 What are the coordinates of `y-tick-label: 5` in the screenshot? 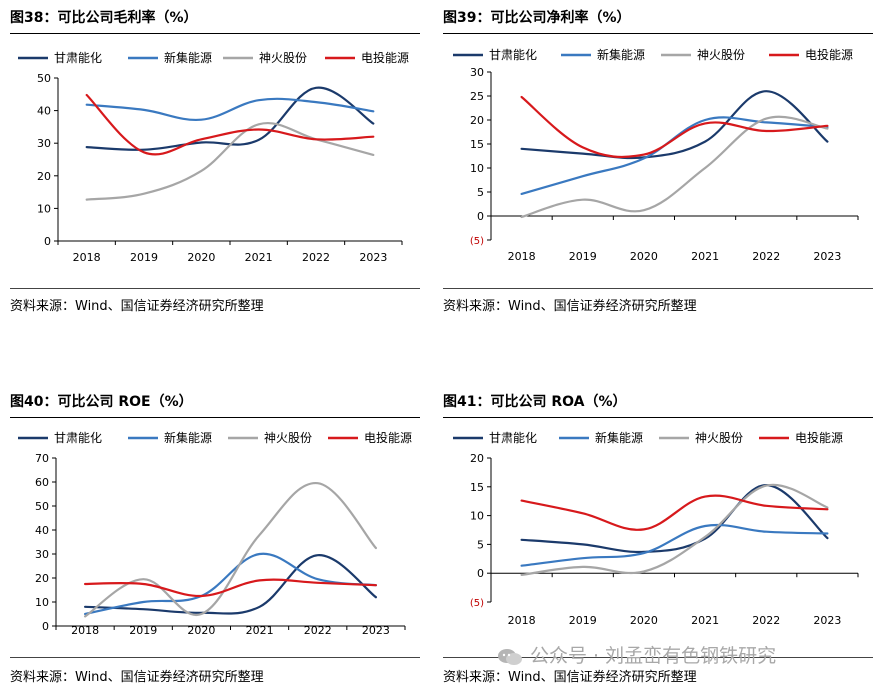 It's located at (480, 544).